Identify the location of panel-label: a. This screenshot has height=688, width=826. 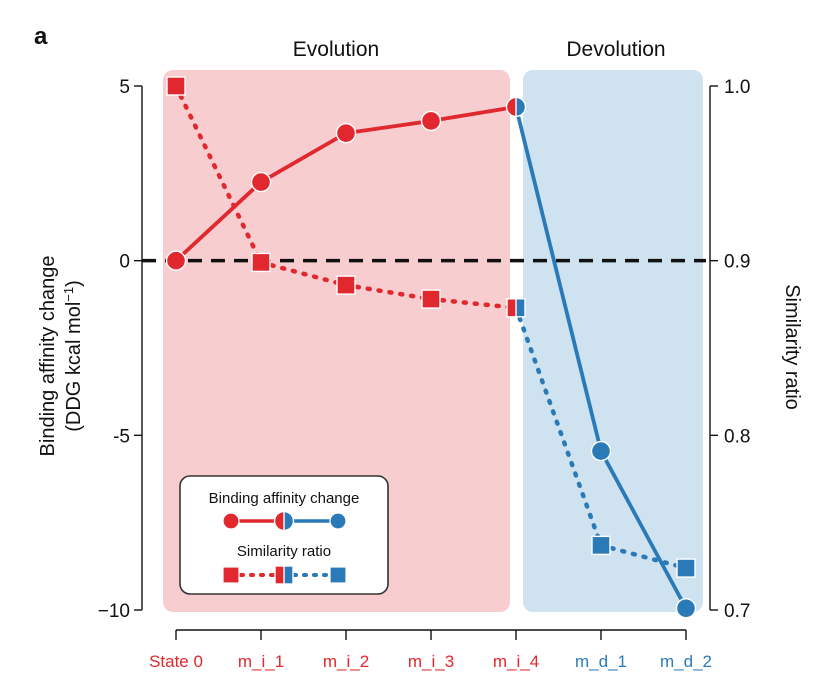
(41, 36).